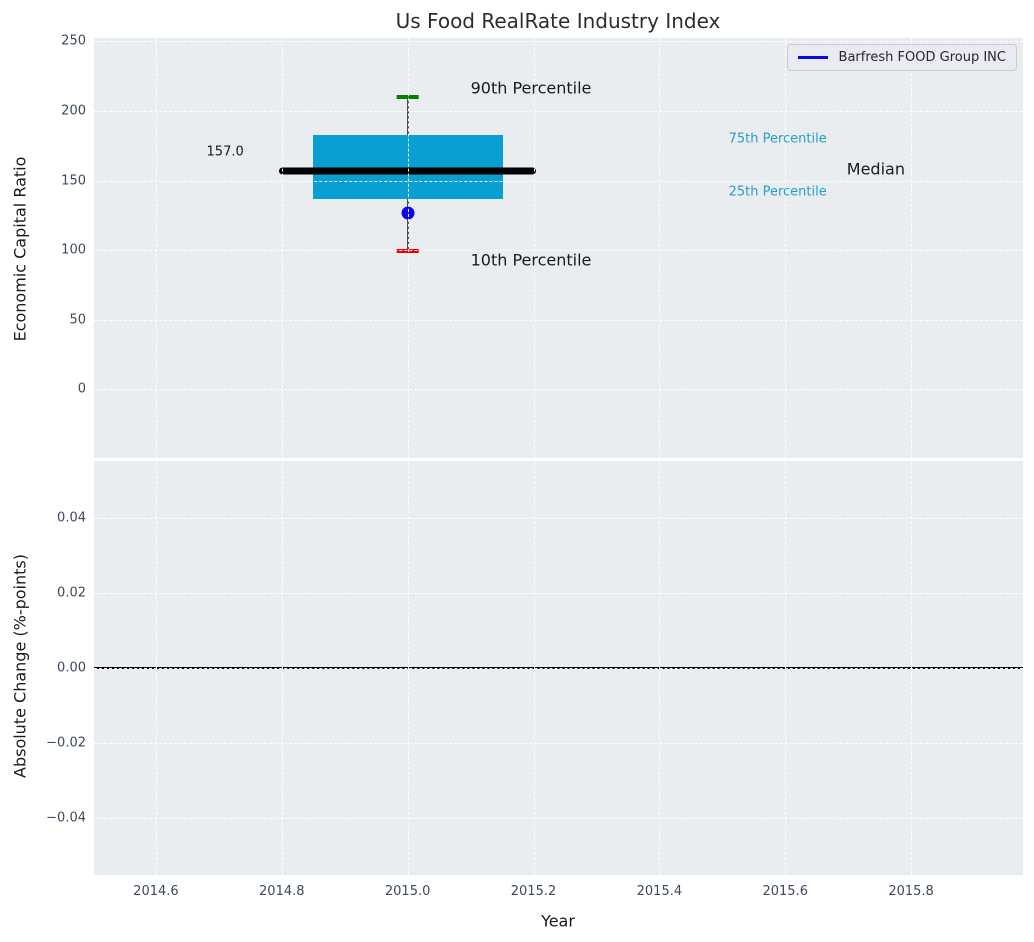 This screenshot has height=942, width=1034. Describe the element at coordinates (558, 21) in the screenshot. I see `chart-title: Us Food RealRate Industry Index` at that location.